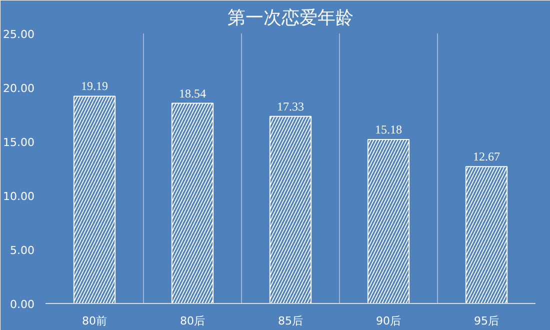 Image resolution: width=550 pixels, height=330 pixels. What do you see at coordinates (22, 304) in the screenshot?
I see `y-tick-label: 0.00` at bounding box center [22, 304].